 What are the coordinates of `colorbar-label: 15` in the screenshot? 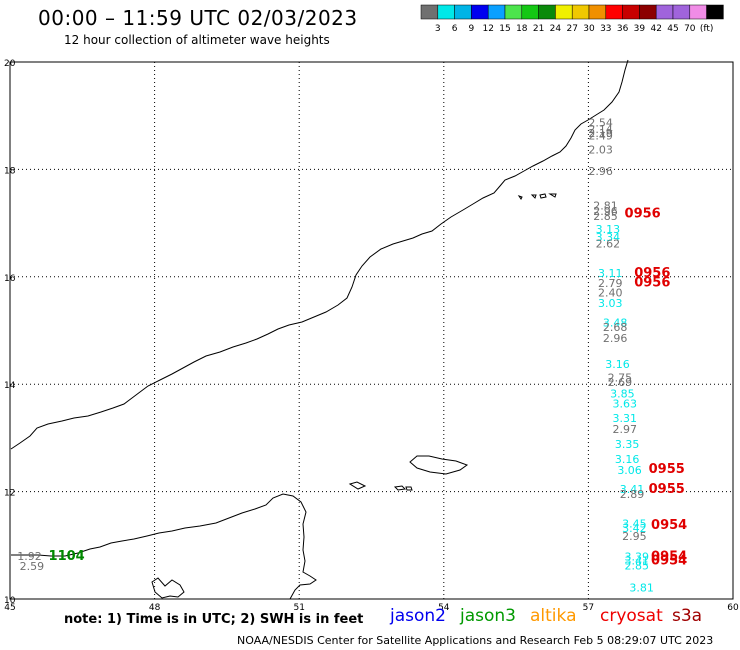 It's located at (504, 29).